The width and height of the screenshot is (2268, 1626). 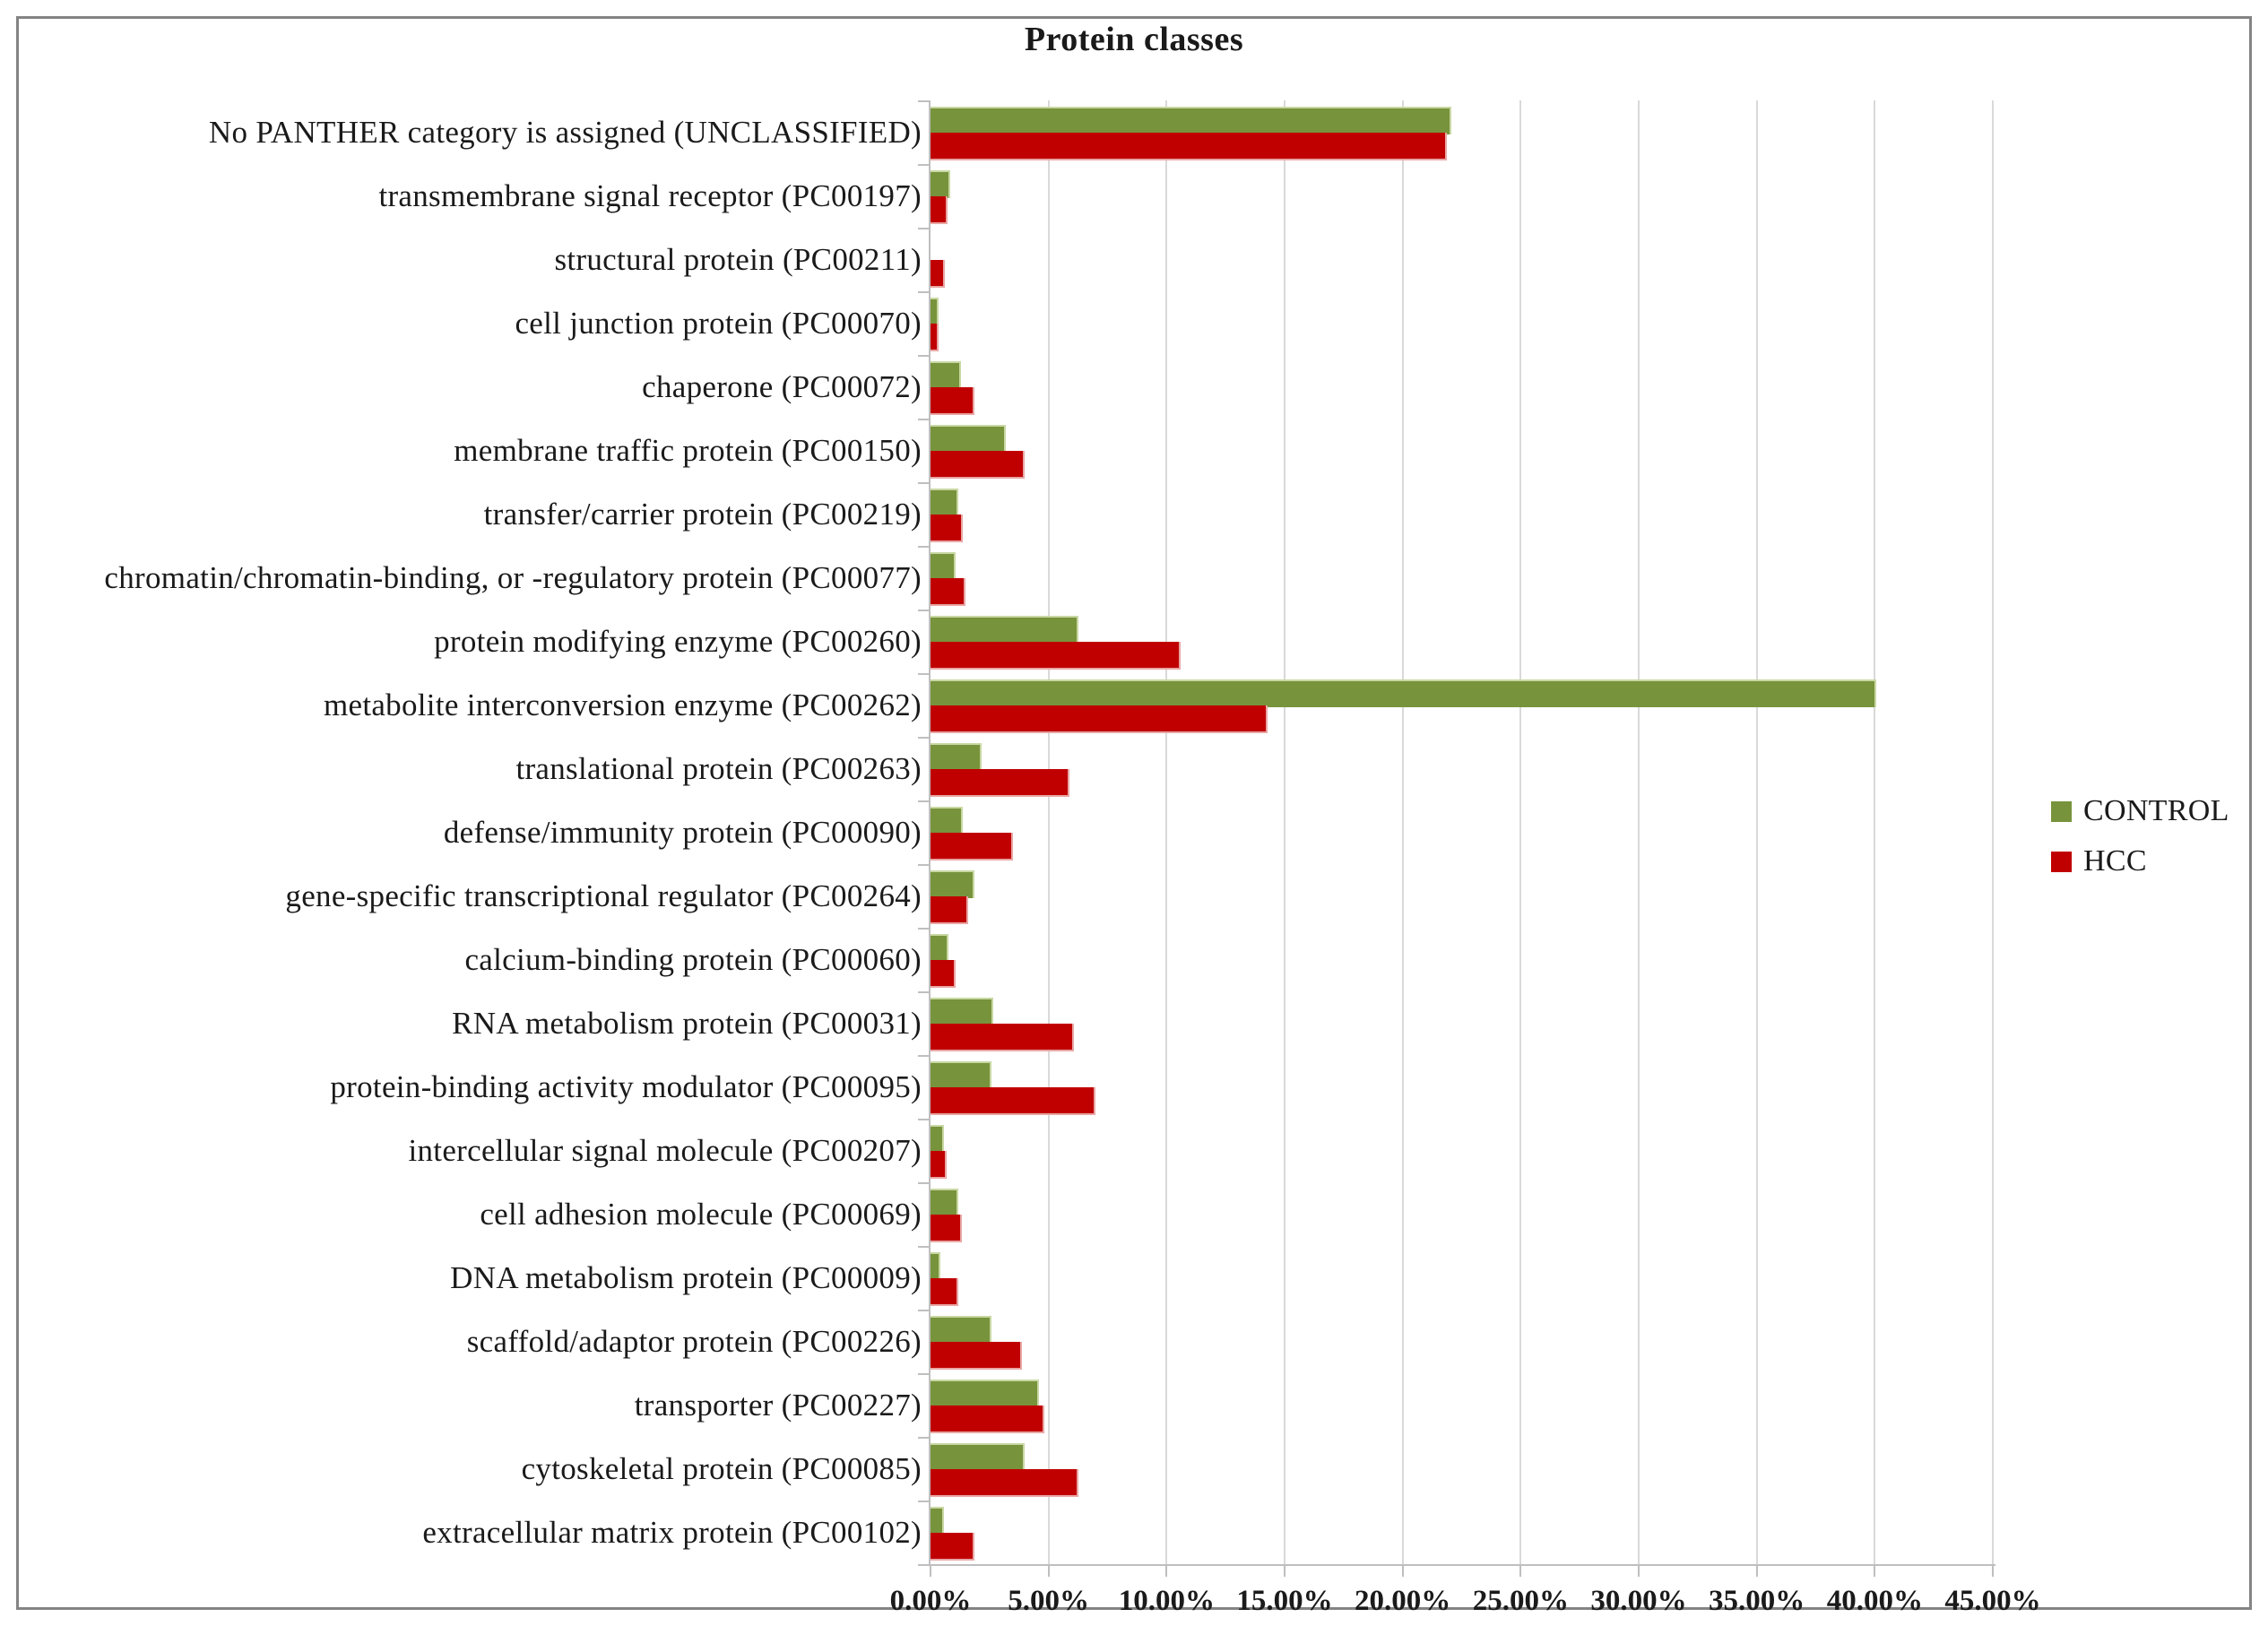 I want to click on category-label: structural protein (PC00211), so click(x=738, y=259).